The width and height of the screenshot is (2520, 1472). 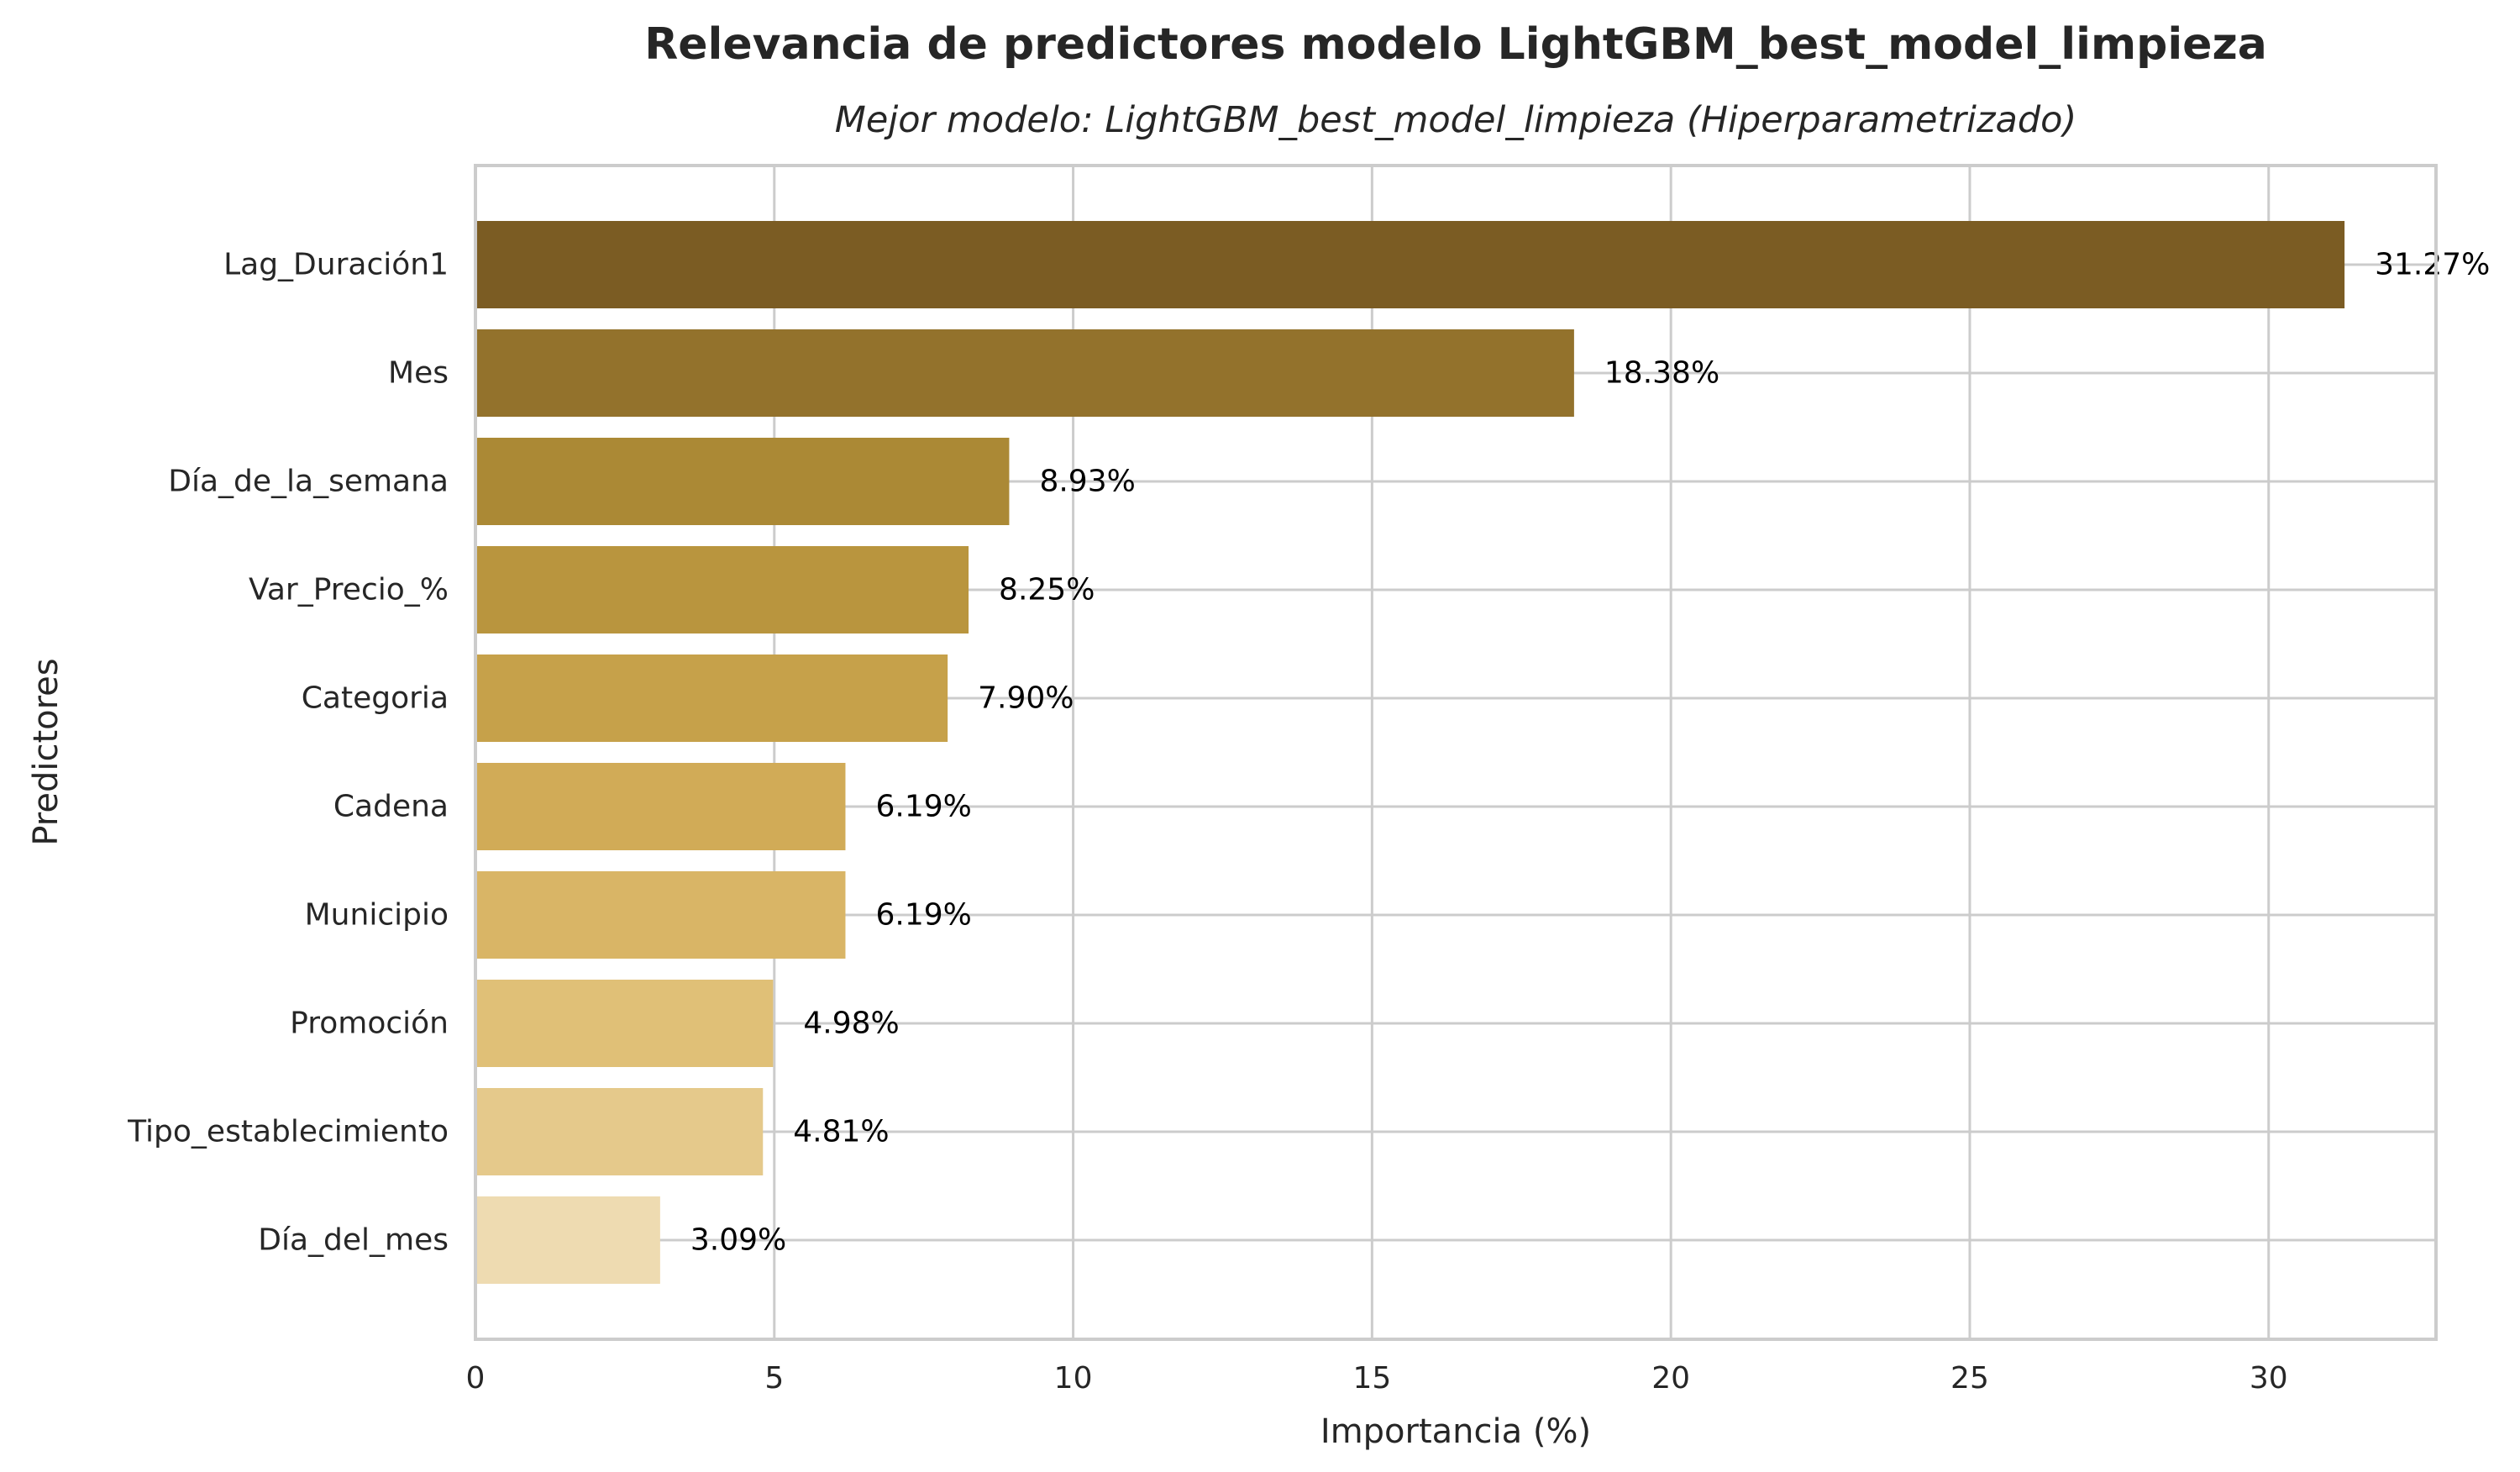 What do you see at coordinates (375, 698) in the screenshot?
I see `y-tick-label: Categoria` at bounding box center [375, 698].